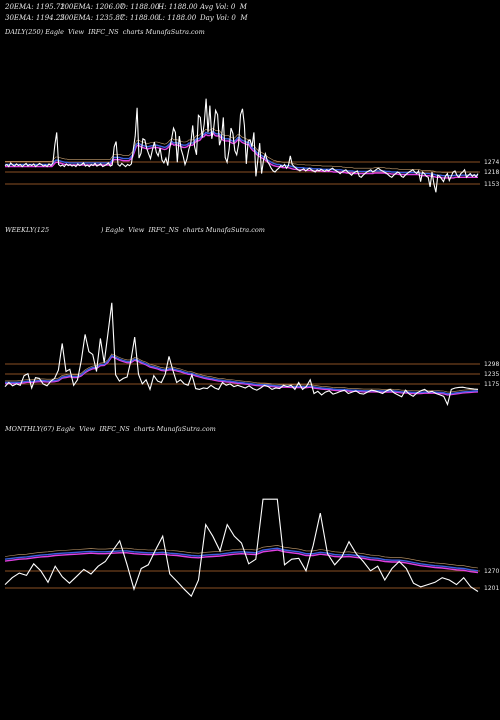  What do you see at coordinates (241, 150) in the screenshot?
I see `daily-ema-tan-line` at bounding box center [241, 150].